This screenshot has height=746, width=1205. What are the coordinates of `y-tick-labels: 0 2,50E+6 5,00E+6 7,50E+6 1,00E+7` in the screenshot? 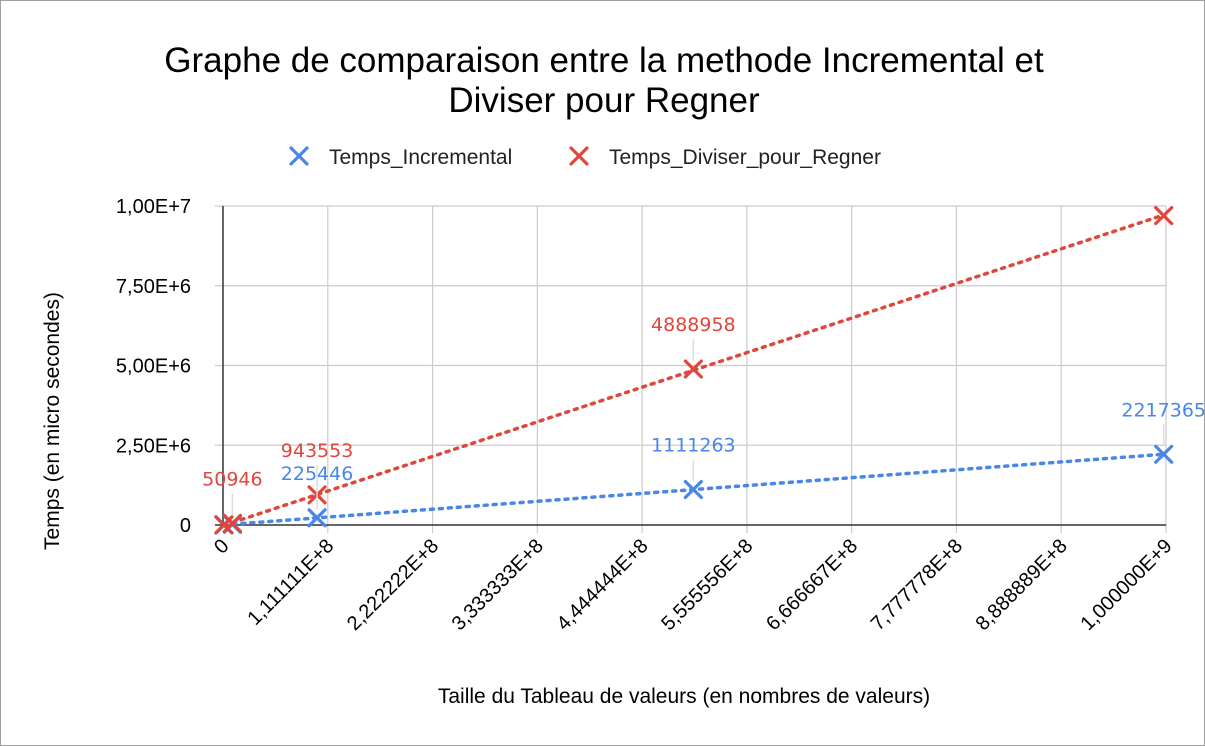 It's located at (153, 366).